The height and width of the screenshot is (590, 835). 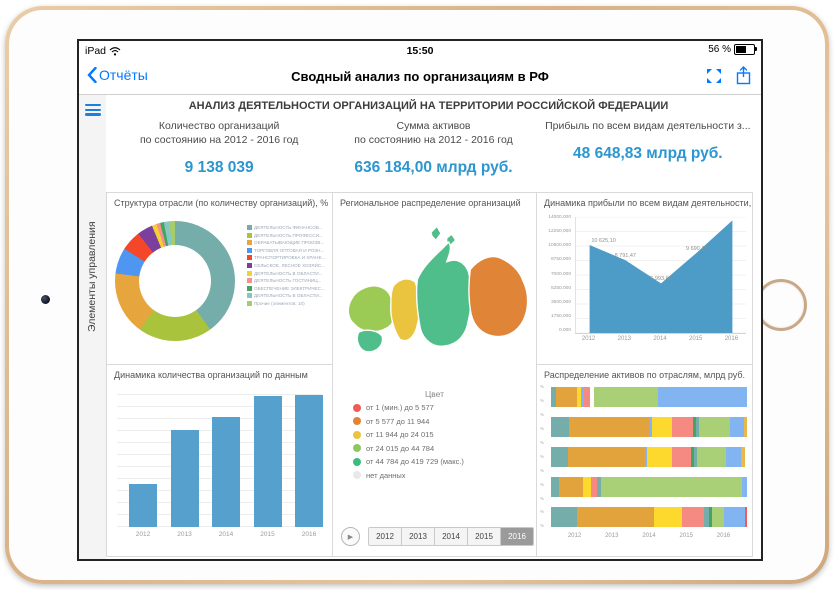 What do you see at coordinates (745, 49) in the screenshot?
I see `battery-icon` at bounding box center [745, 49].